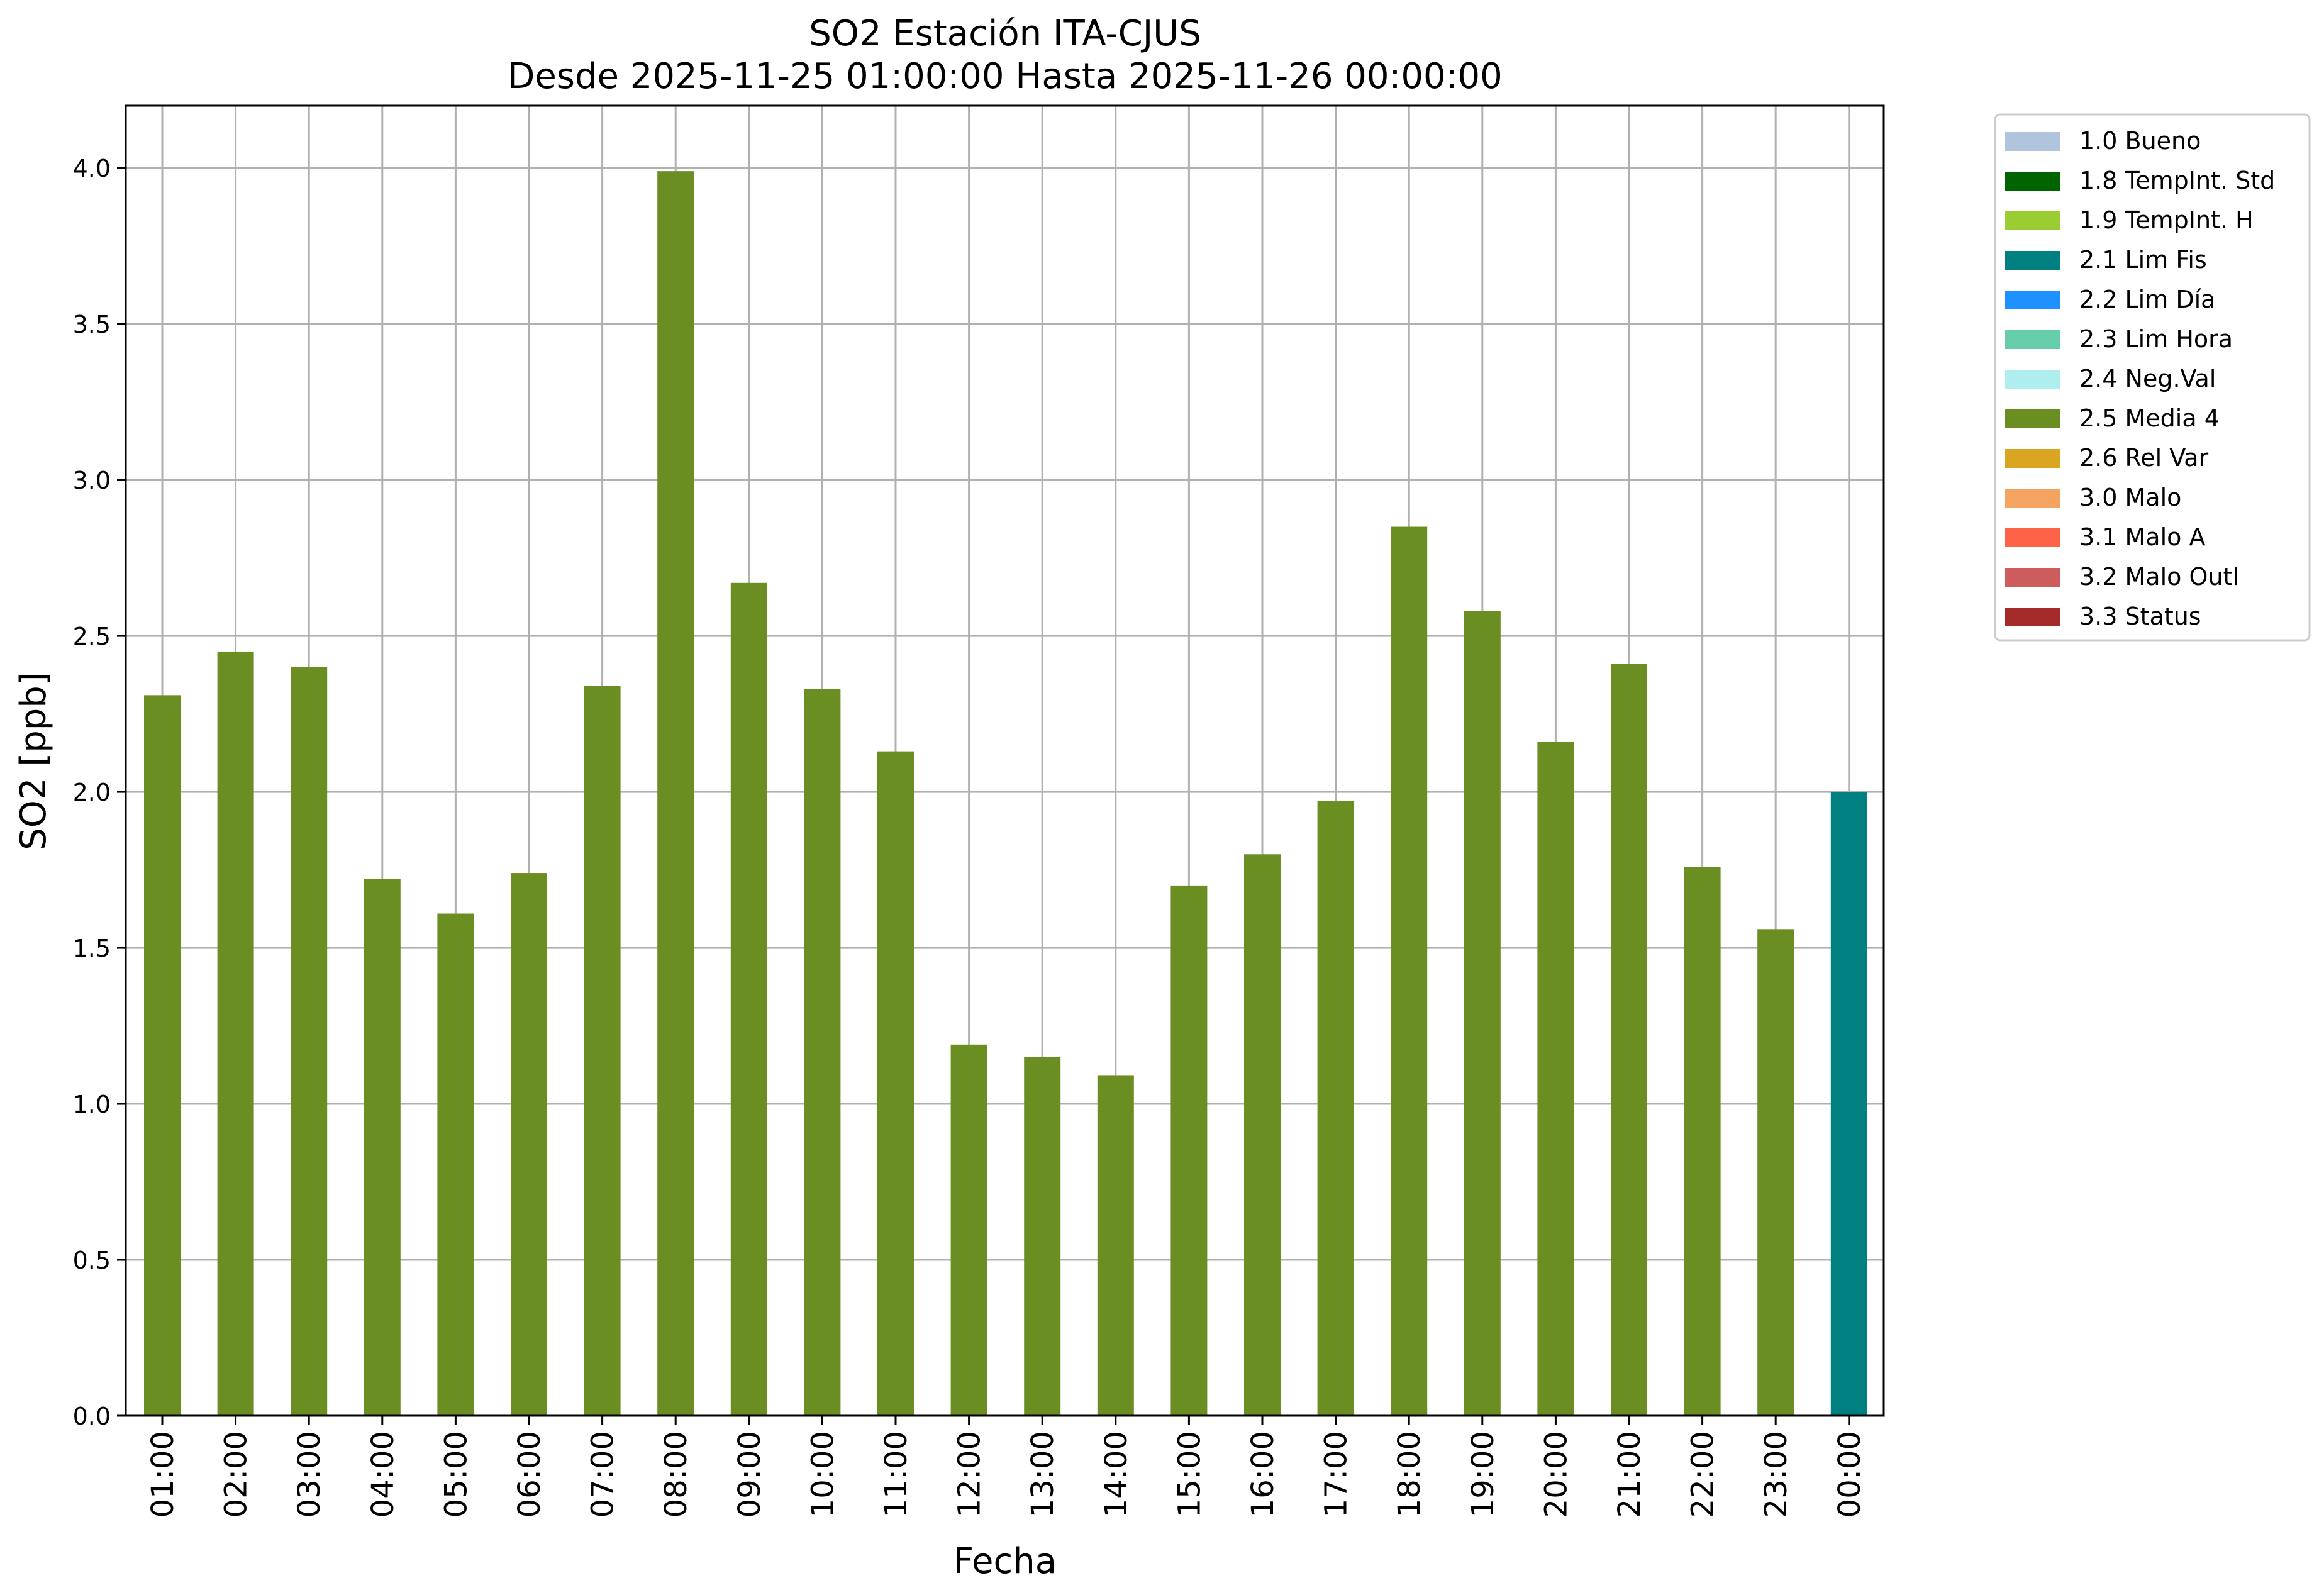 This screenshot has height=1595, width=2324. What do you see at coordinates (2140, 141) in the screenshot?
I see `legend-label: 1.0 Bueno` at bounding box center [2140, 141].